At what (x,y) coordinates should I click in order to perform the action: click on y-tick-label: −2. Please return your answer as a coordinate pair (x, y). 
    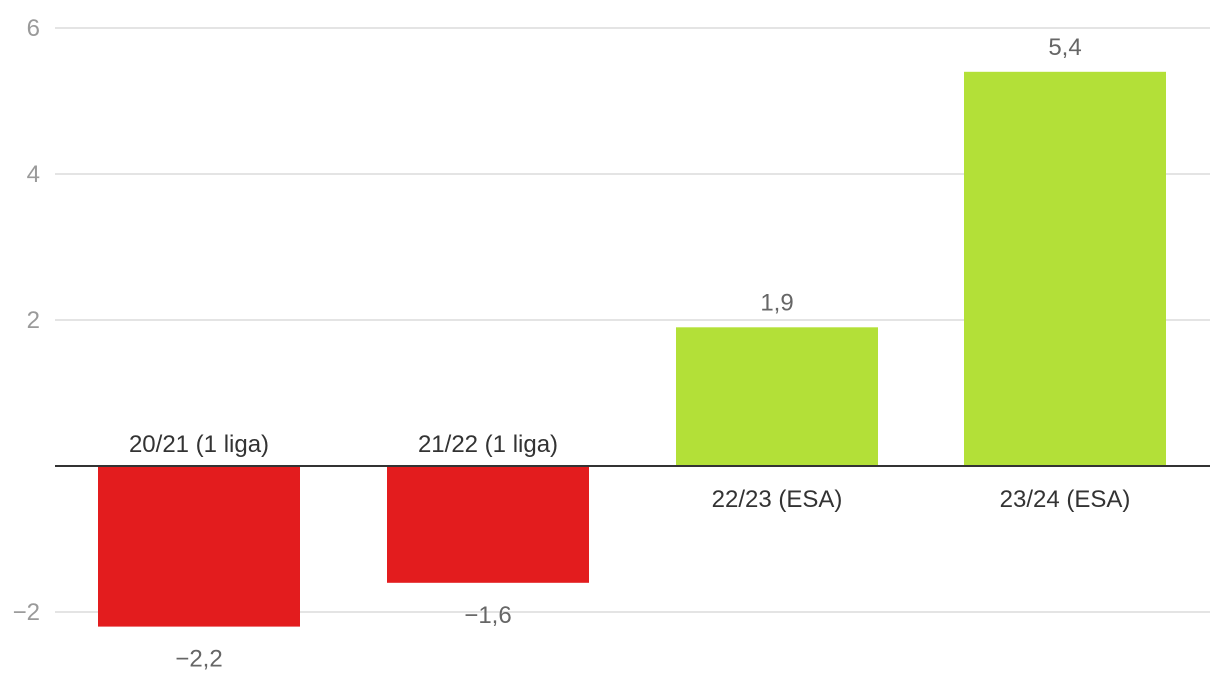
    Looking at the image, I should click on (26, 612).